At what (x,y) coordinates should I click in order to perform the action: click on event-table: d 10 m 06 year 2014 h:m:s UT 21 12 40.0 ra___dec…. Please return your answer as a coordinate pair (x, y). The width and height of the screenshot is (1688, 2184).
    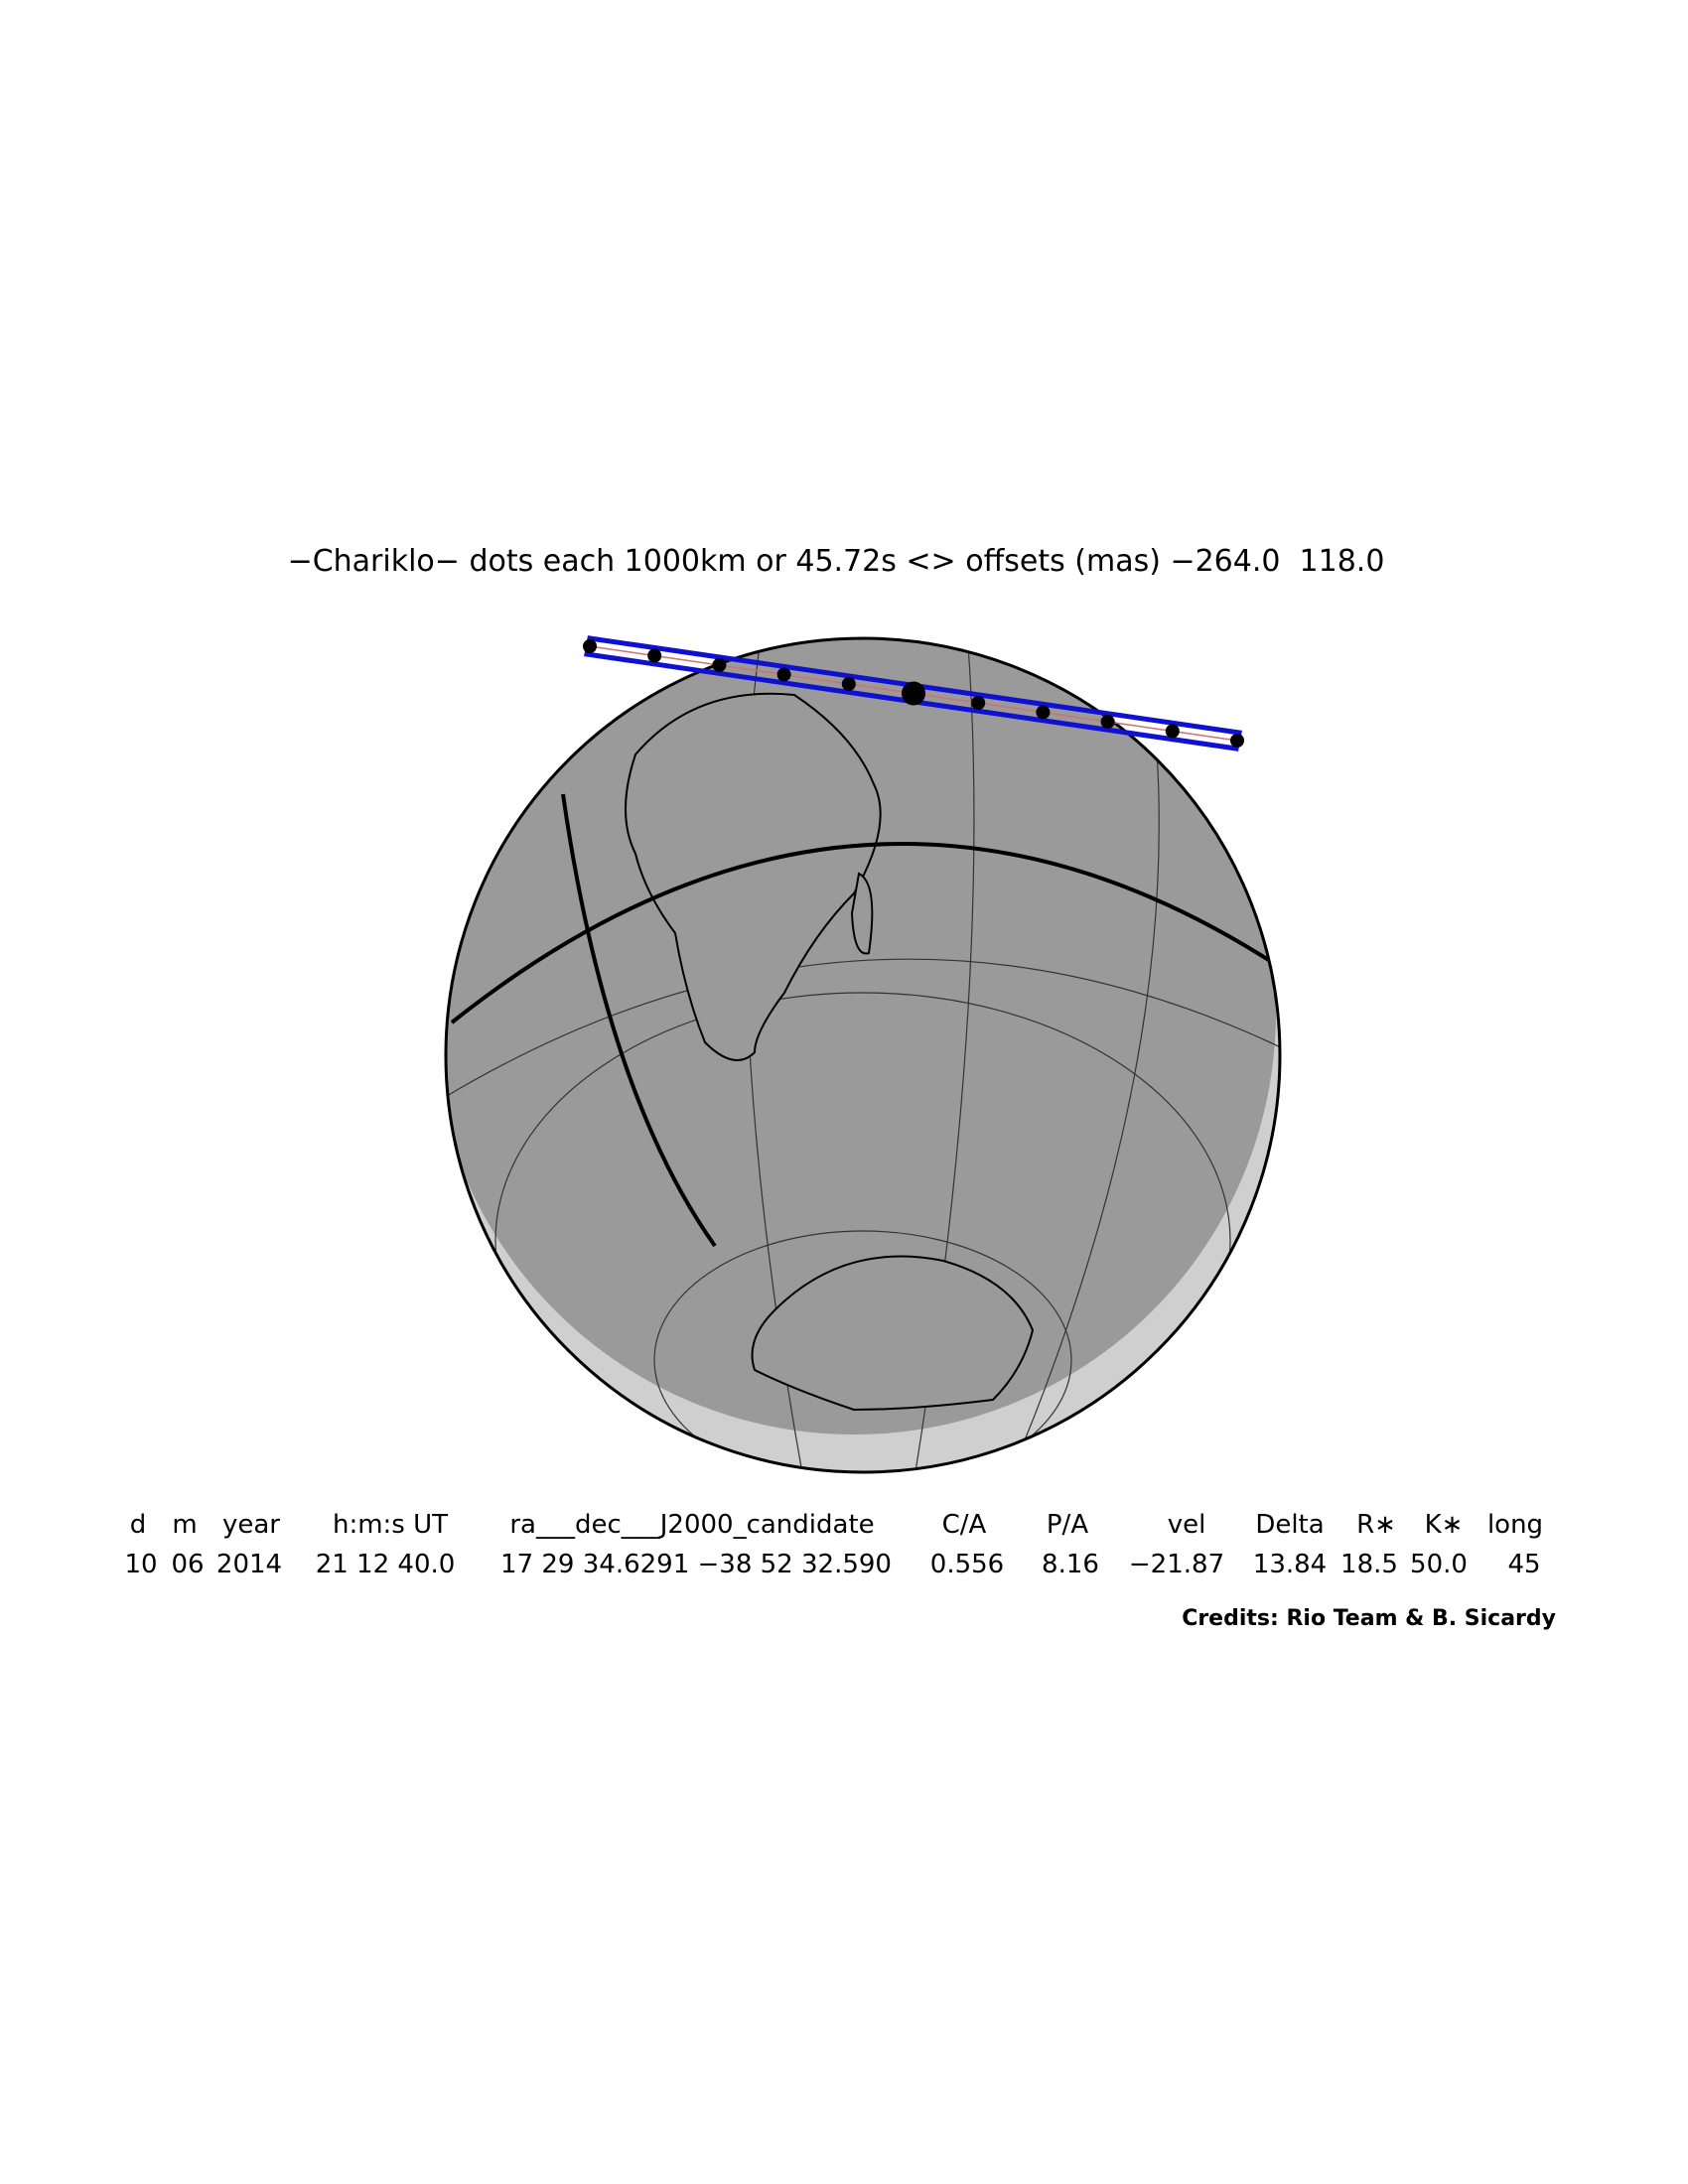
    Looking at the image, I should click on (833, 1544).